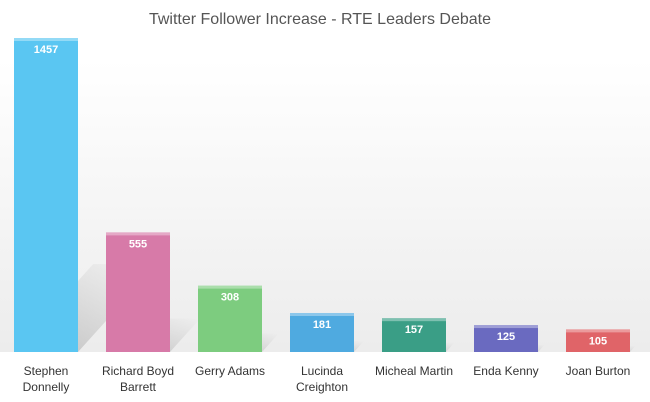  Describe the element at coordinates (46, 387) in the screenshot. I see `category-label: Donnelly` at that location.